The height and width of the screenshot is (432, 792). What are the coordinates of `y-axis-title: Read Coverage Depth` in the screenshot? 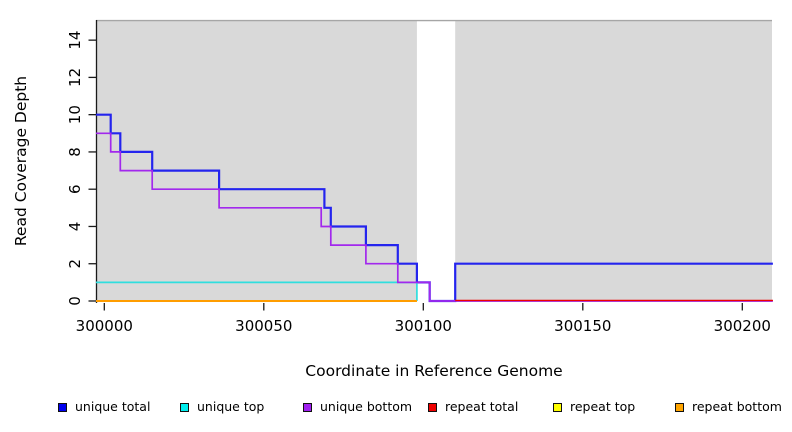 It's located at (21, 161).